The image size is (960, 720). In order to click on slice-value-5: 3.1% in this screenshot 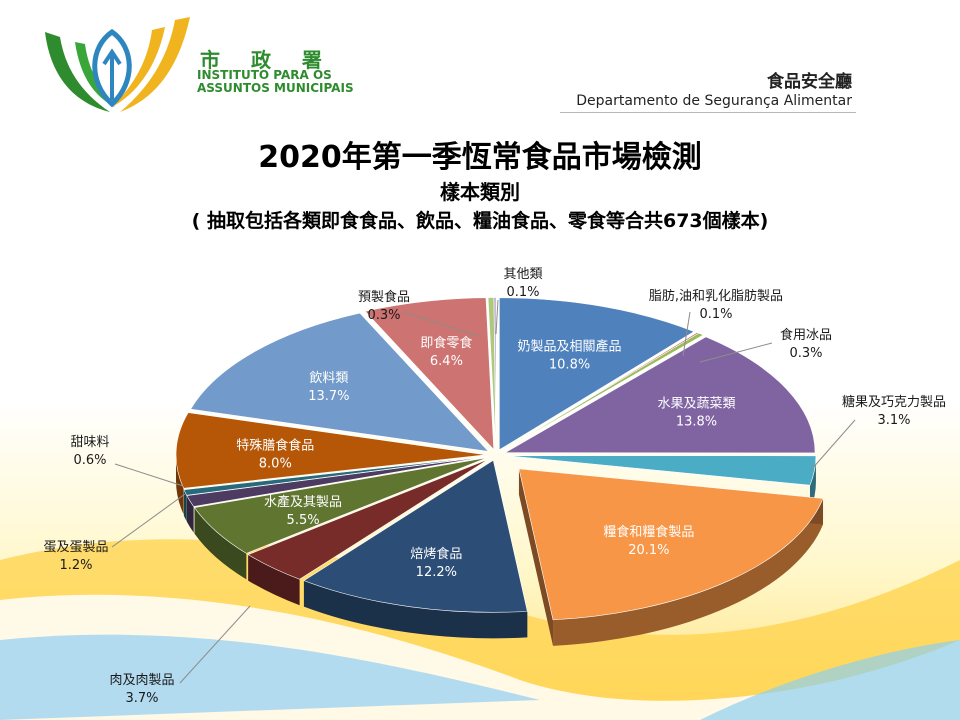, I will do `click(893, 420)`.